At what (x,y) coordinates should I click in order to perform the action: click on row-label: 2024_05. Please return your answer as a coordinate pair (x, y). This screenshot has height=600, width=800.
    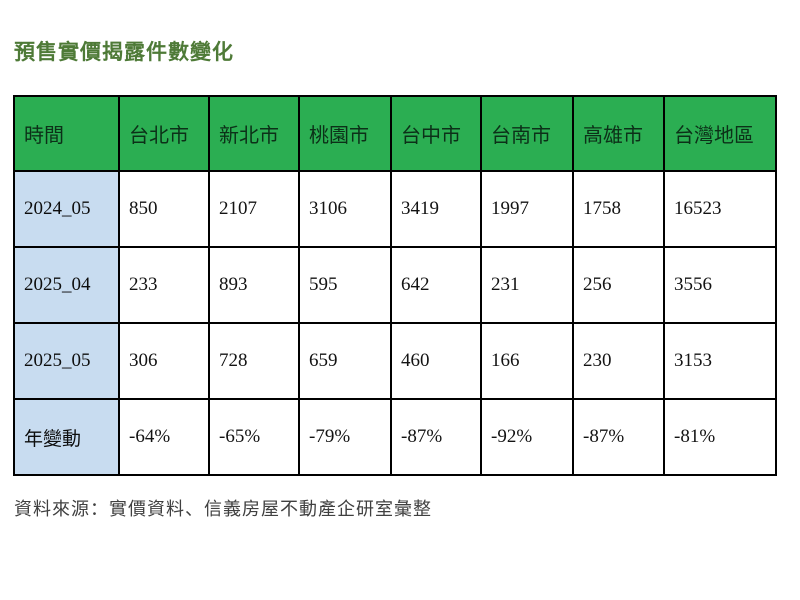
    Looking at the image, I should click on (66, 209).